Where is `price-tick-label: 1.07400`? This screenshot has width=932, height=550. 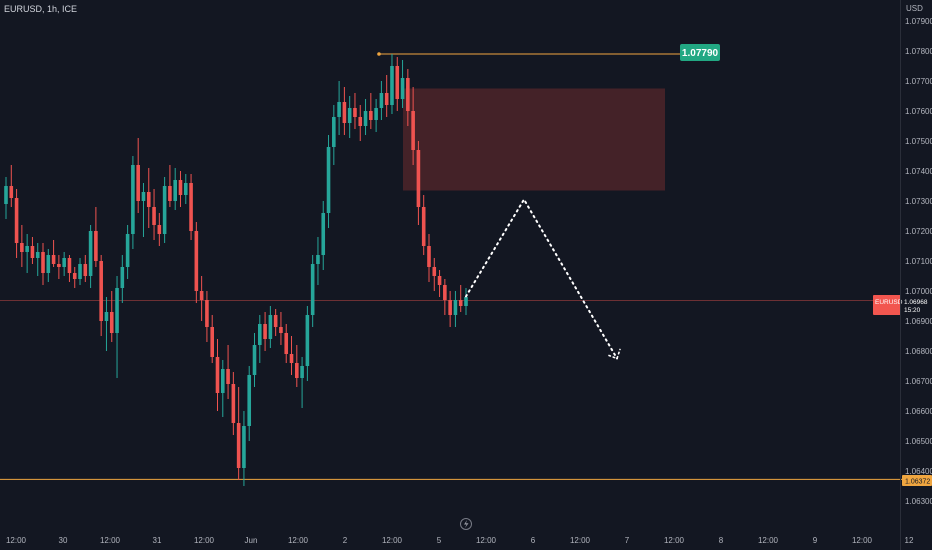 price-tick-label: 1.07400 is located at coordinates (918, 171).